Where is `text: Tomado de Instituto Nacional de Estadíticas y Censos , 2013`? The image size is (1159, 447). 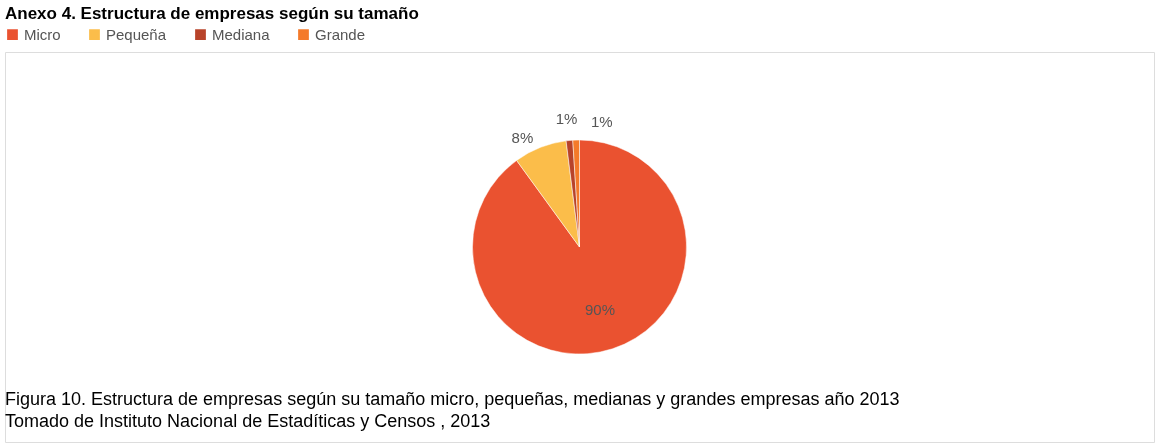 text: Tomado de Instituto Nacional de Estadíticas y Censos , 2013 is located at coordinates (248, 421).